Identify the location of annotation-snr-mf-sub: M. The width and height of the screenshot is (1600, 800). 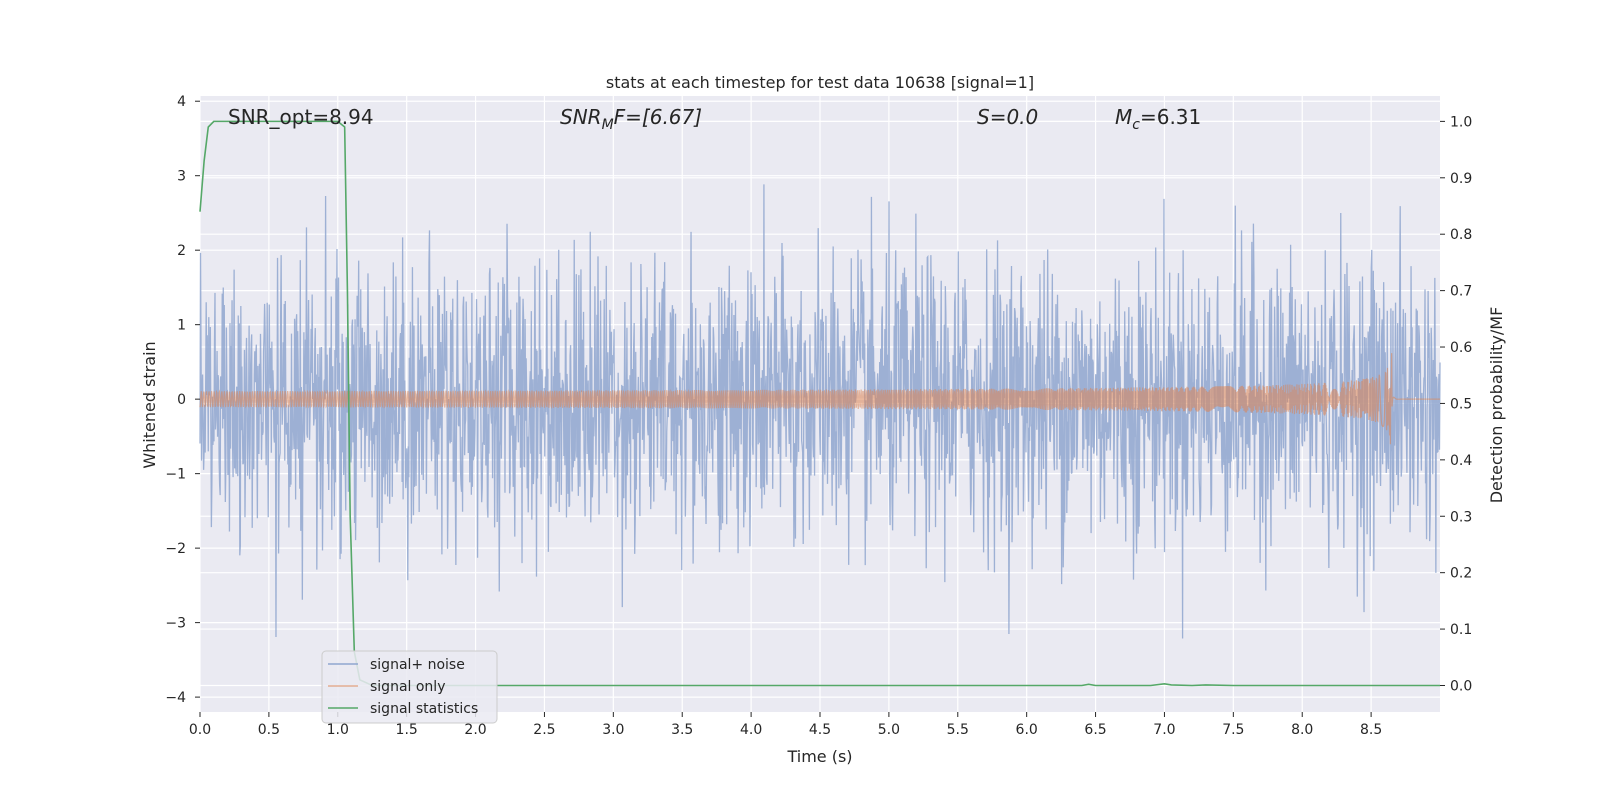
(608, 125).